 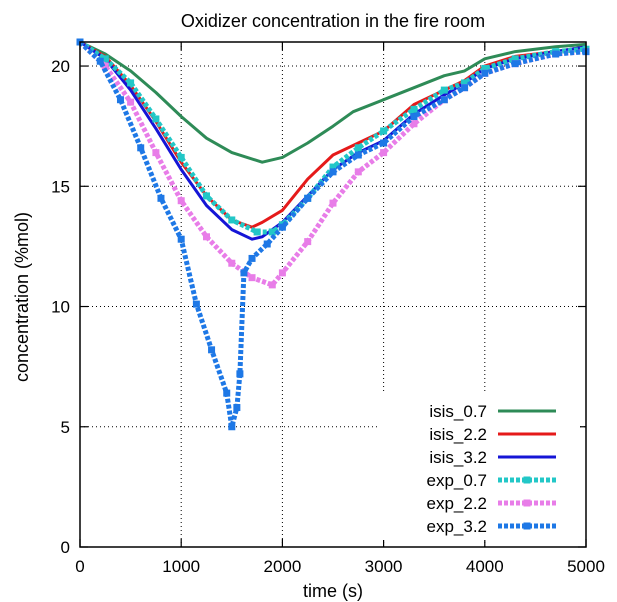 I want to click on legend-label: exp_0.7, so click(x=457, y=480).